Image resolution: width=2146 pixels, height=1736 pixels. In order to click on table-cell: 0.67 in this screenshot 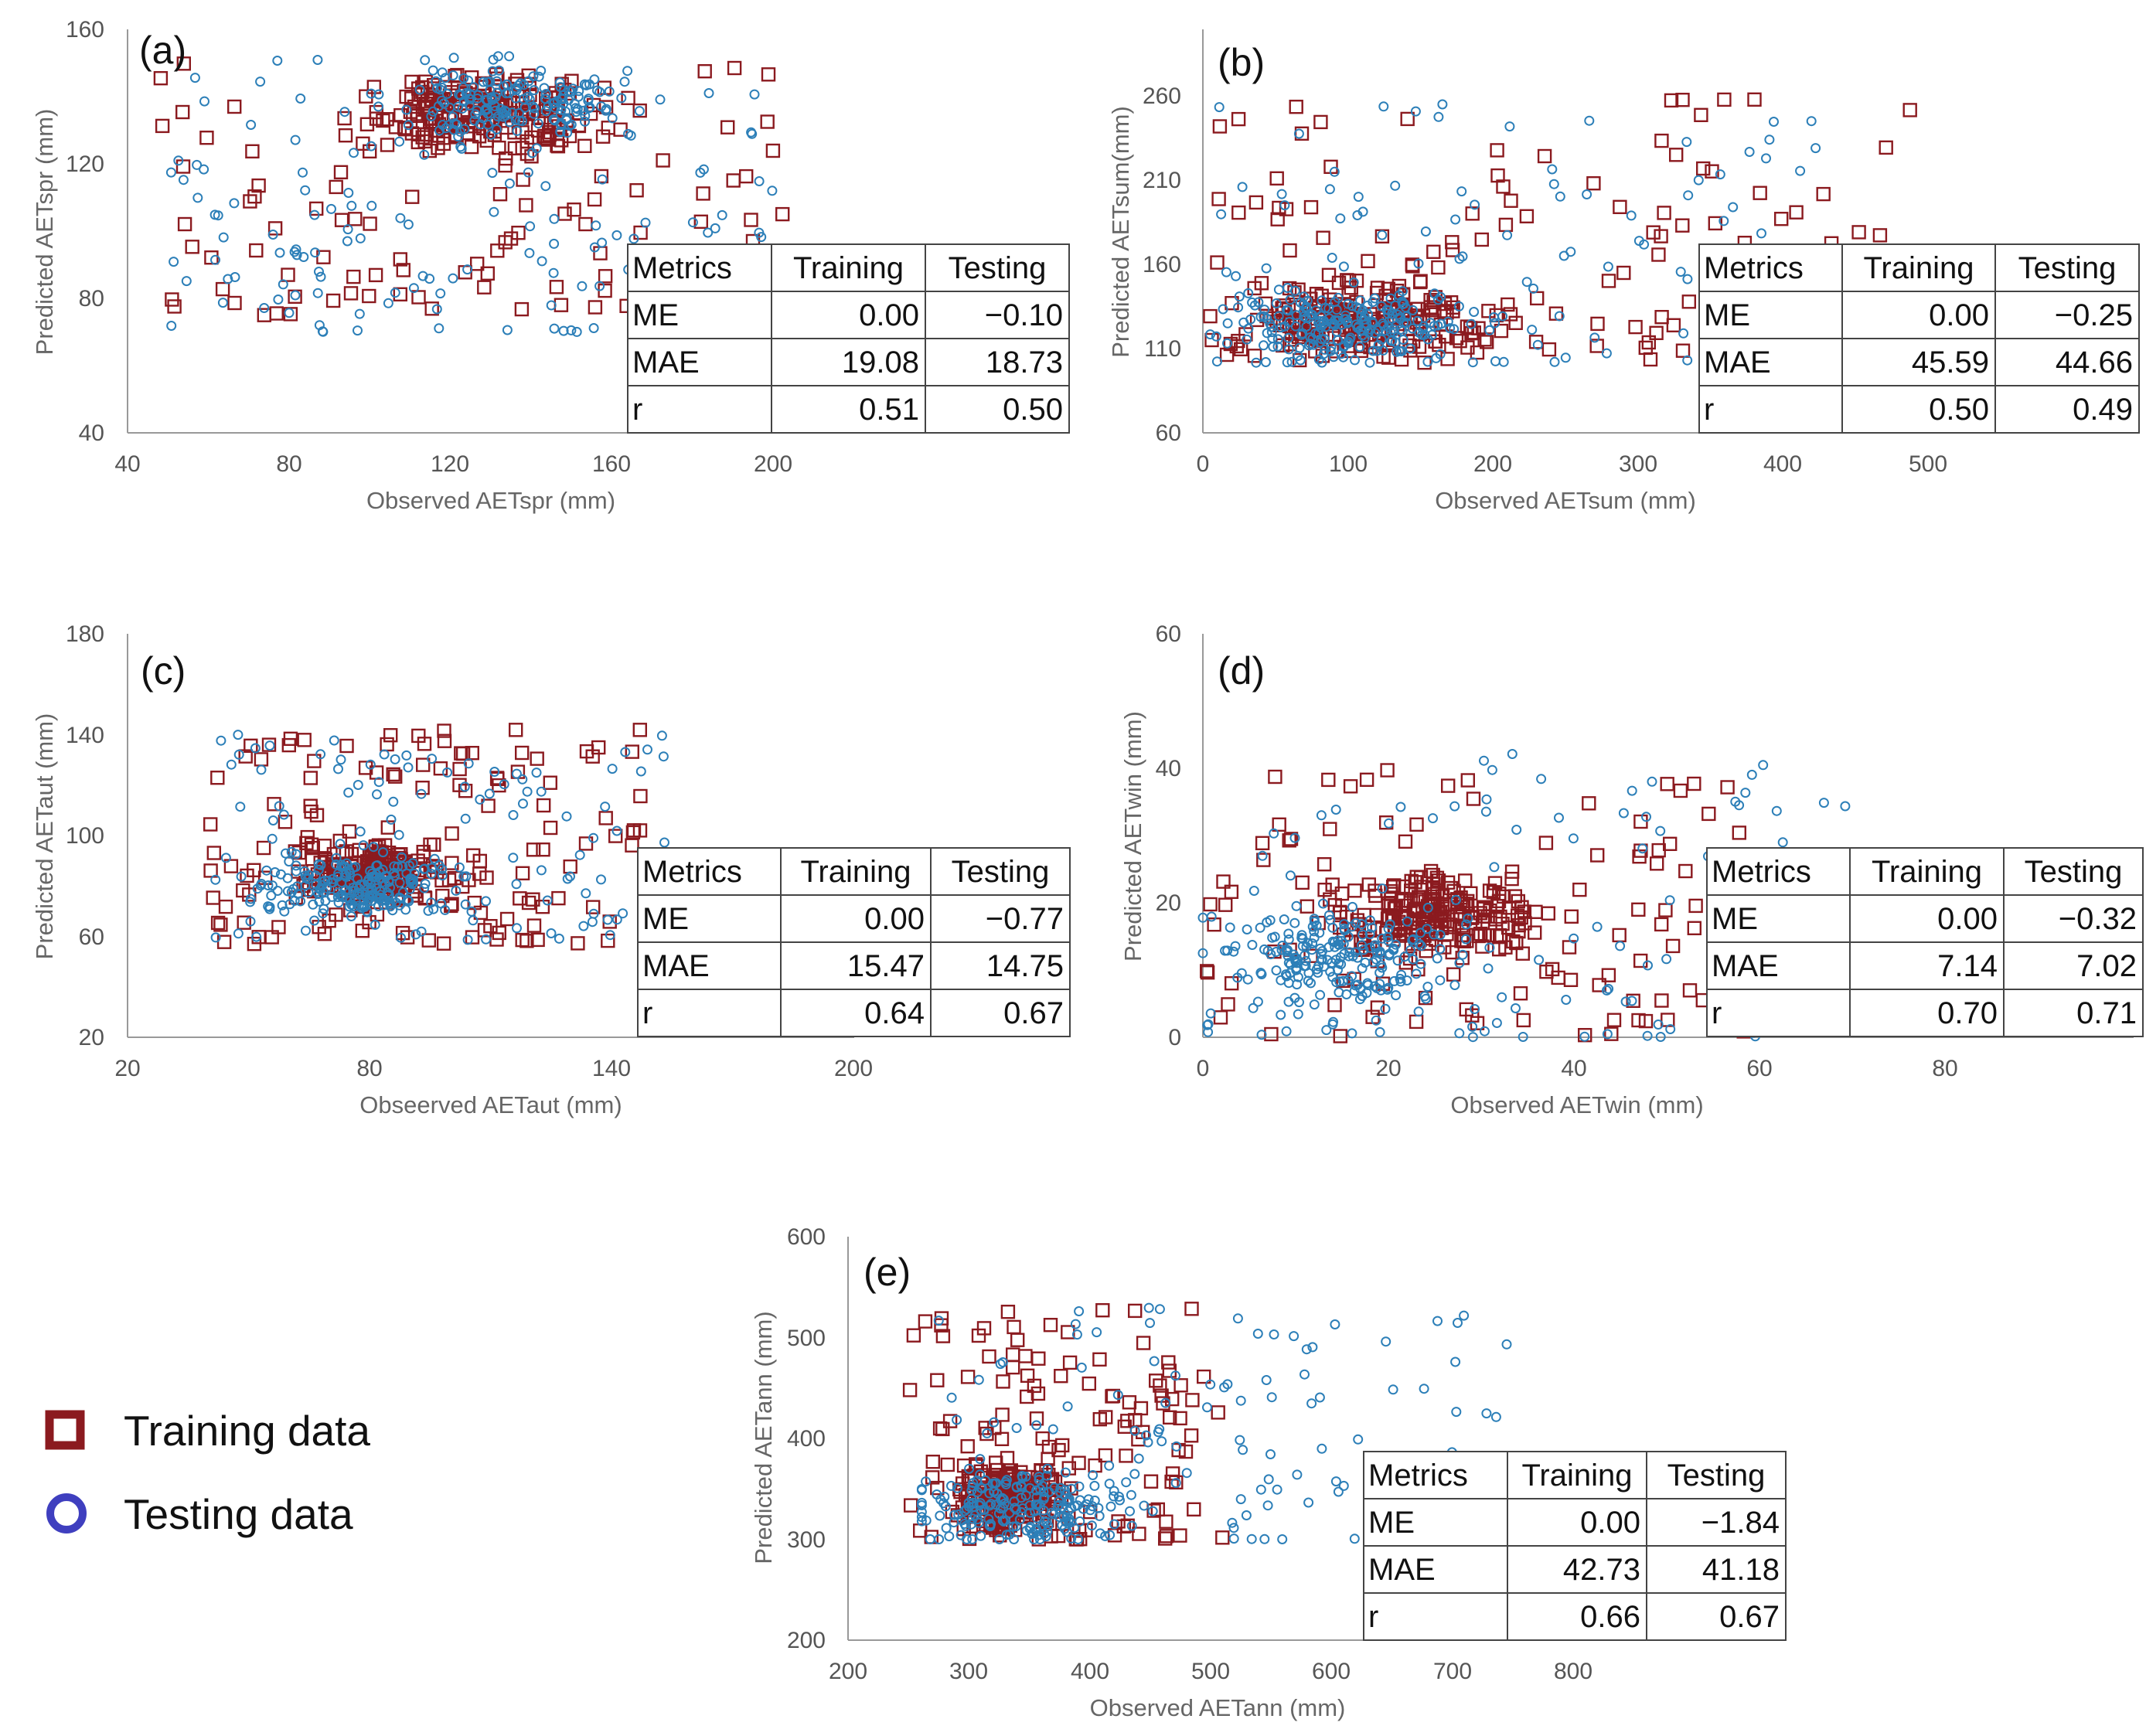, I will do `click(1033, 1013)`.